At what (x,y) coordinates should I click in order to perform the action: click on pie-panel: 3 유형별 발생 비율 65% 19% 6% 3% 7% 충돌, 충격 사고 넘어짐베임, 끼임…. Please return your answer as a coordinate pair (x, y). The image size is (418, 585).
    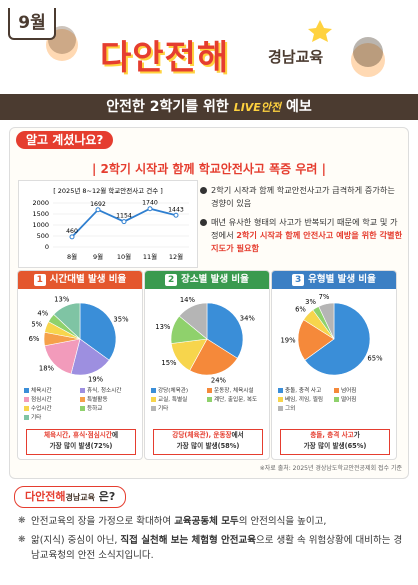
    Looking at the image, I should click on (334, 365).